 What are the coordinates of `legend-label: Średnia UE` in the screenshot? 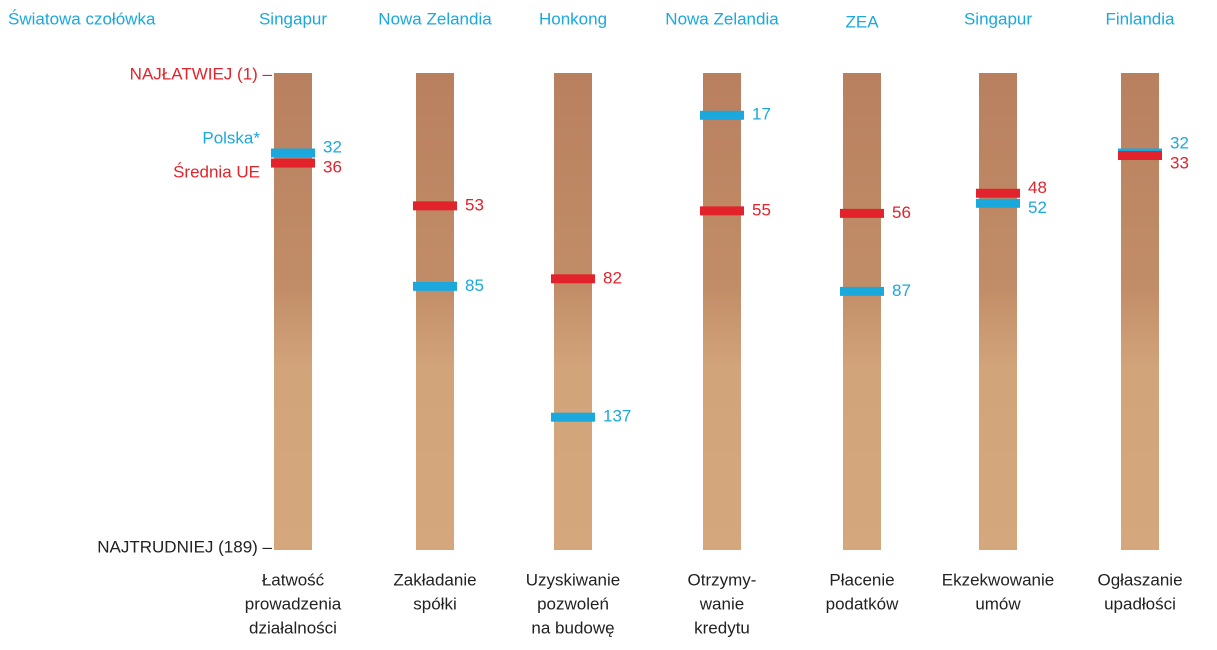 It's located at (216, 172).